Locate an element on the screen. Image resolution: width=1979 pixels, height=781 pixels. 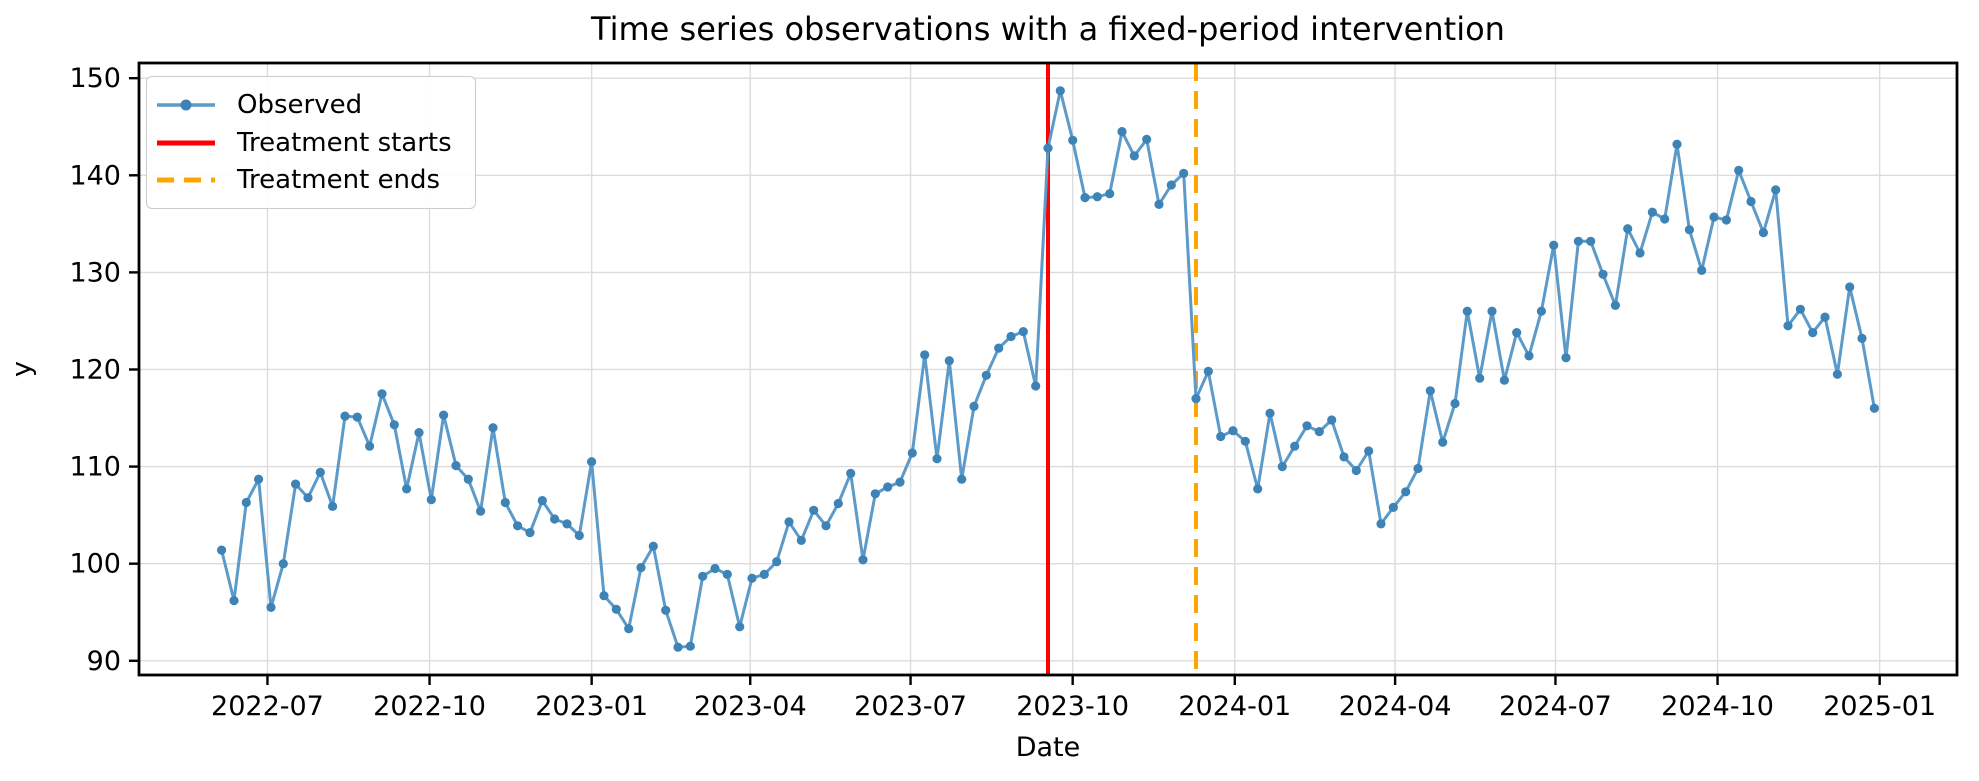
x-axis-tick-label: 2025-01 is located at coordinates (1879, 706).